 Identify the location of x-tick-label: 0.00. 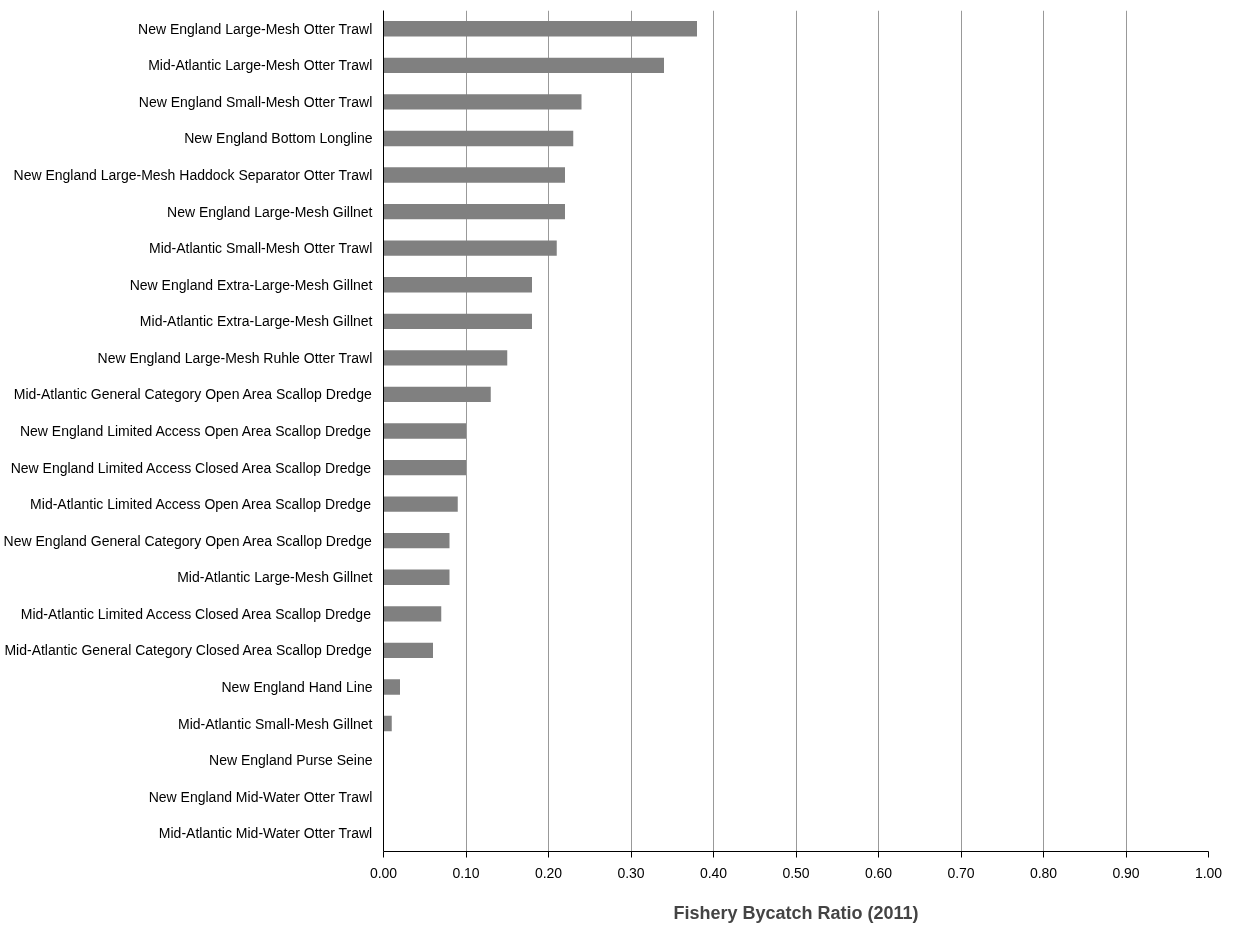
(383, 872).